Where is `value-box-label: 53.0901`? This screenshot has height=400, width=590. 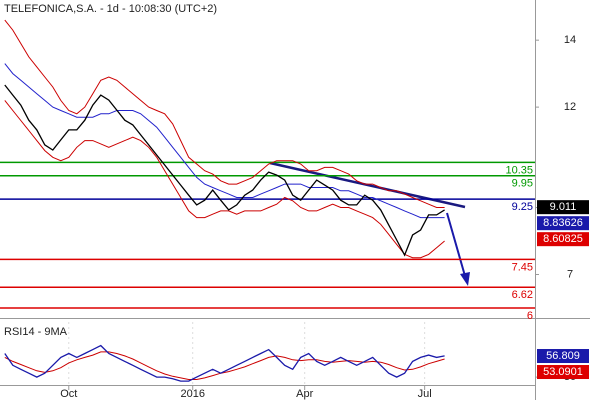 value-box-label: 53.0901 is located at coordinates (563, 372).